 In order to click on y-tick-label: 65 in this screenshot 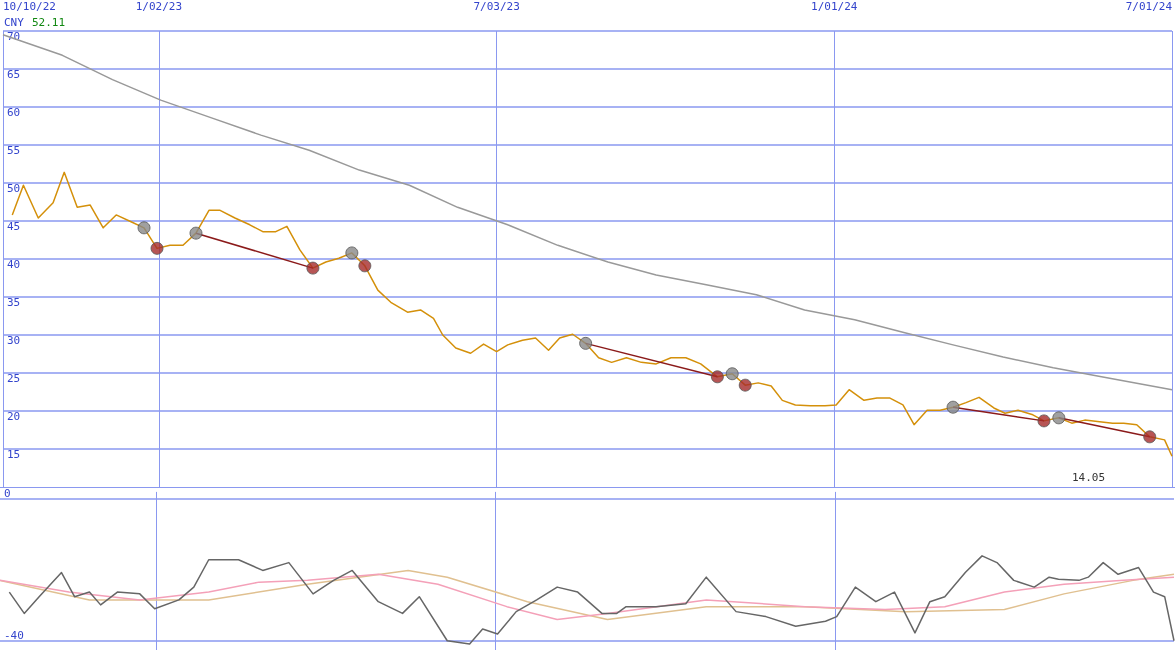, I will do `click(14, 74)`.